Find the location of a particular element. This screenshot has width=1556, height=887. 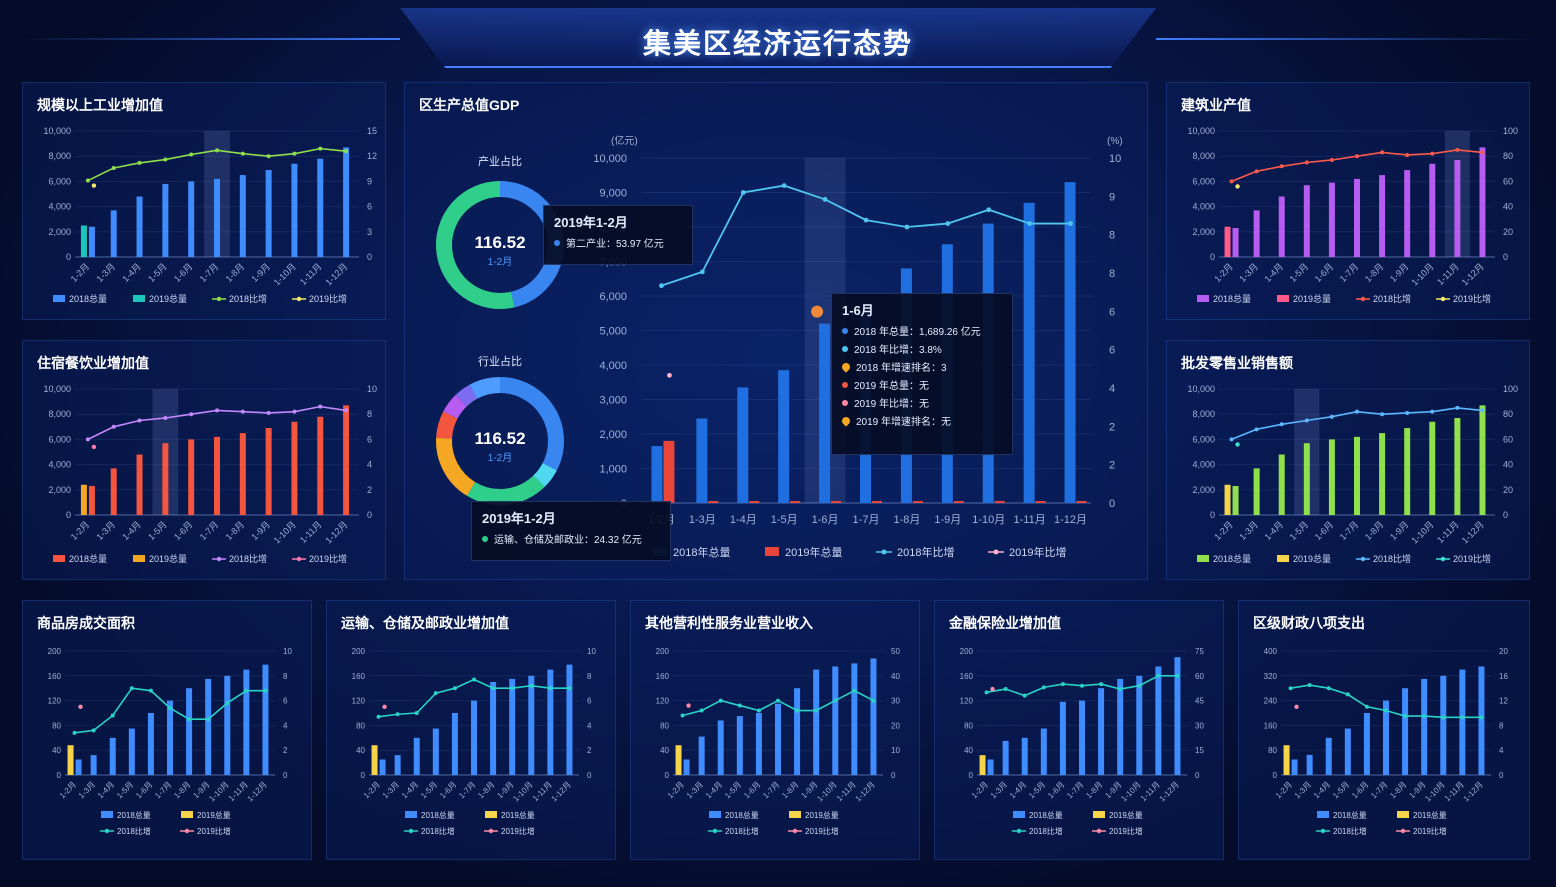

donut2-label: 行业占比 is located at coordinates (500, 362).